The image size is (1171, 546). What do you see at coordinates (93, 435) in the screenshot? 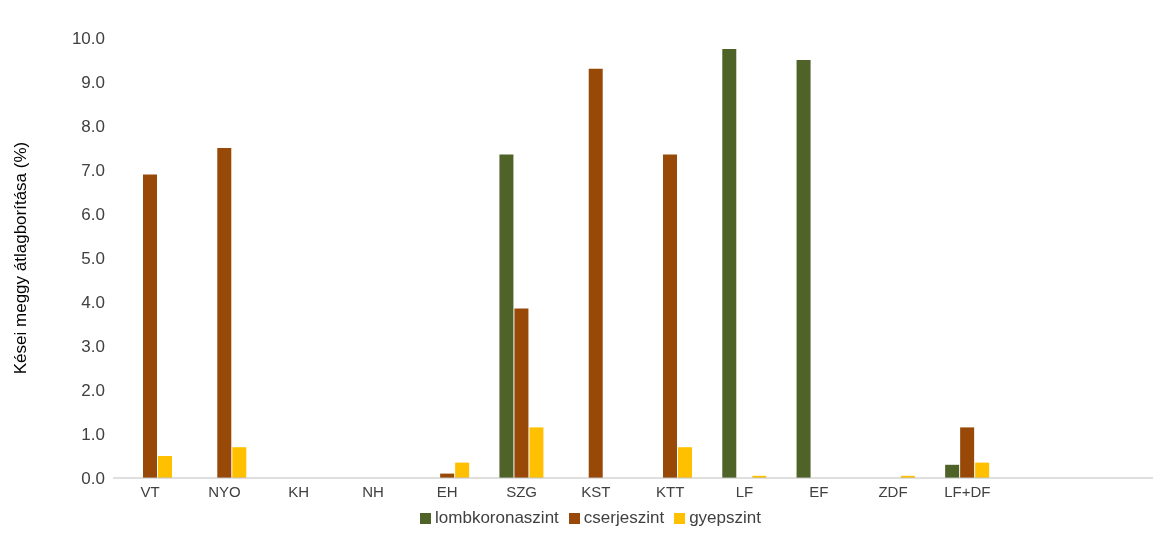
I see `y-tick-label: 1.0` at bounding box center [93, 435].